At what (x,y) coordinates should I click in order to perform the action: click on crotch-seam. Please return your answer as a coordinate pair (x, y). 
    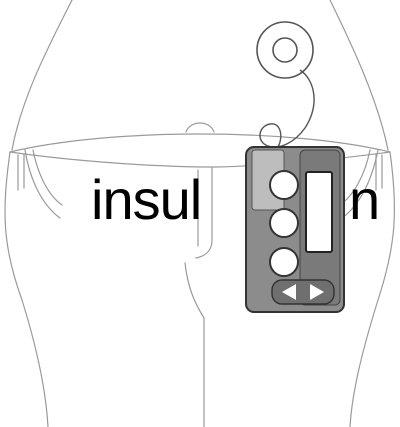
    Looking at the image, I should click on (194, 344).